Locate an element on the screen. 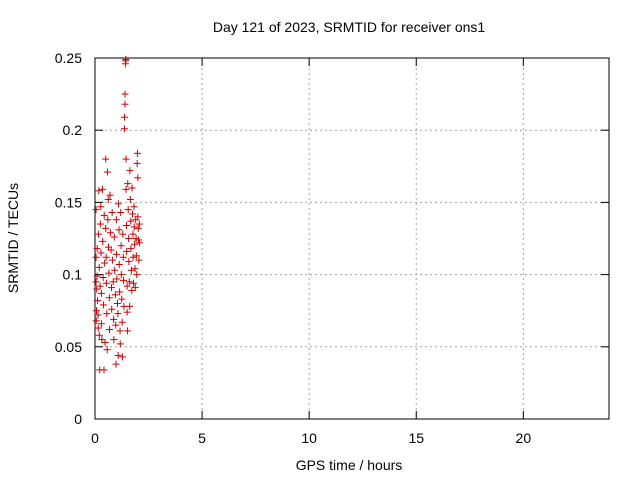 The image size is (640, 480). x-tick-label: 20 is located at coordinates (524, 438).